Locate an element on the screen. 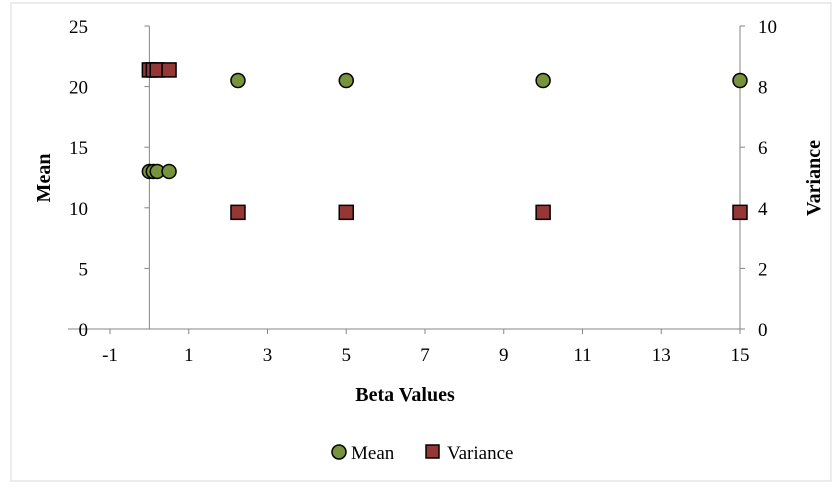 The height and width of the screenshot is (489, 838). y-right-tick-label: 10 is located at coordinates (767, 27).